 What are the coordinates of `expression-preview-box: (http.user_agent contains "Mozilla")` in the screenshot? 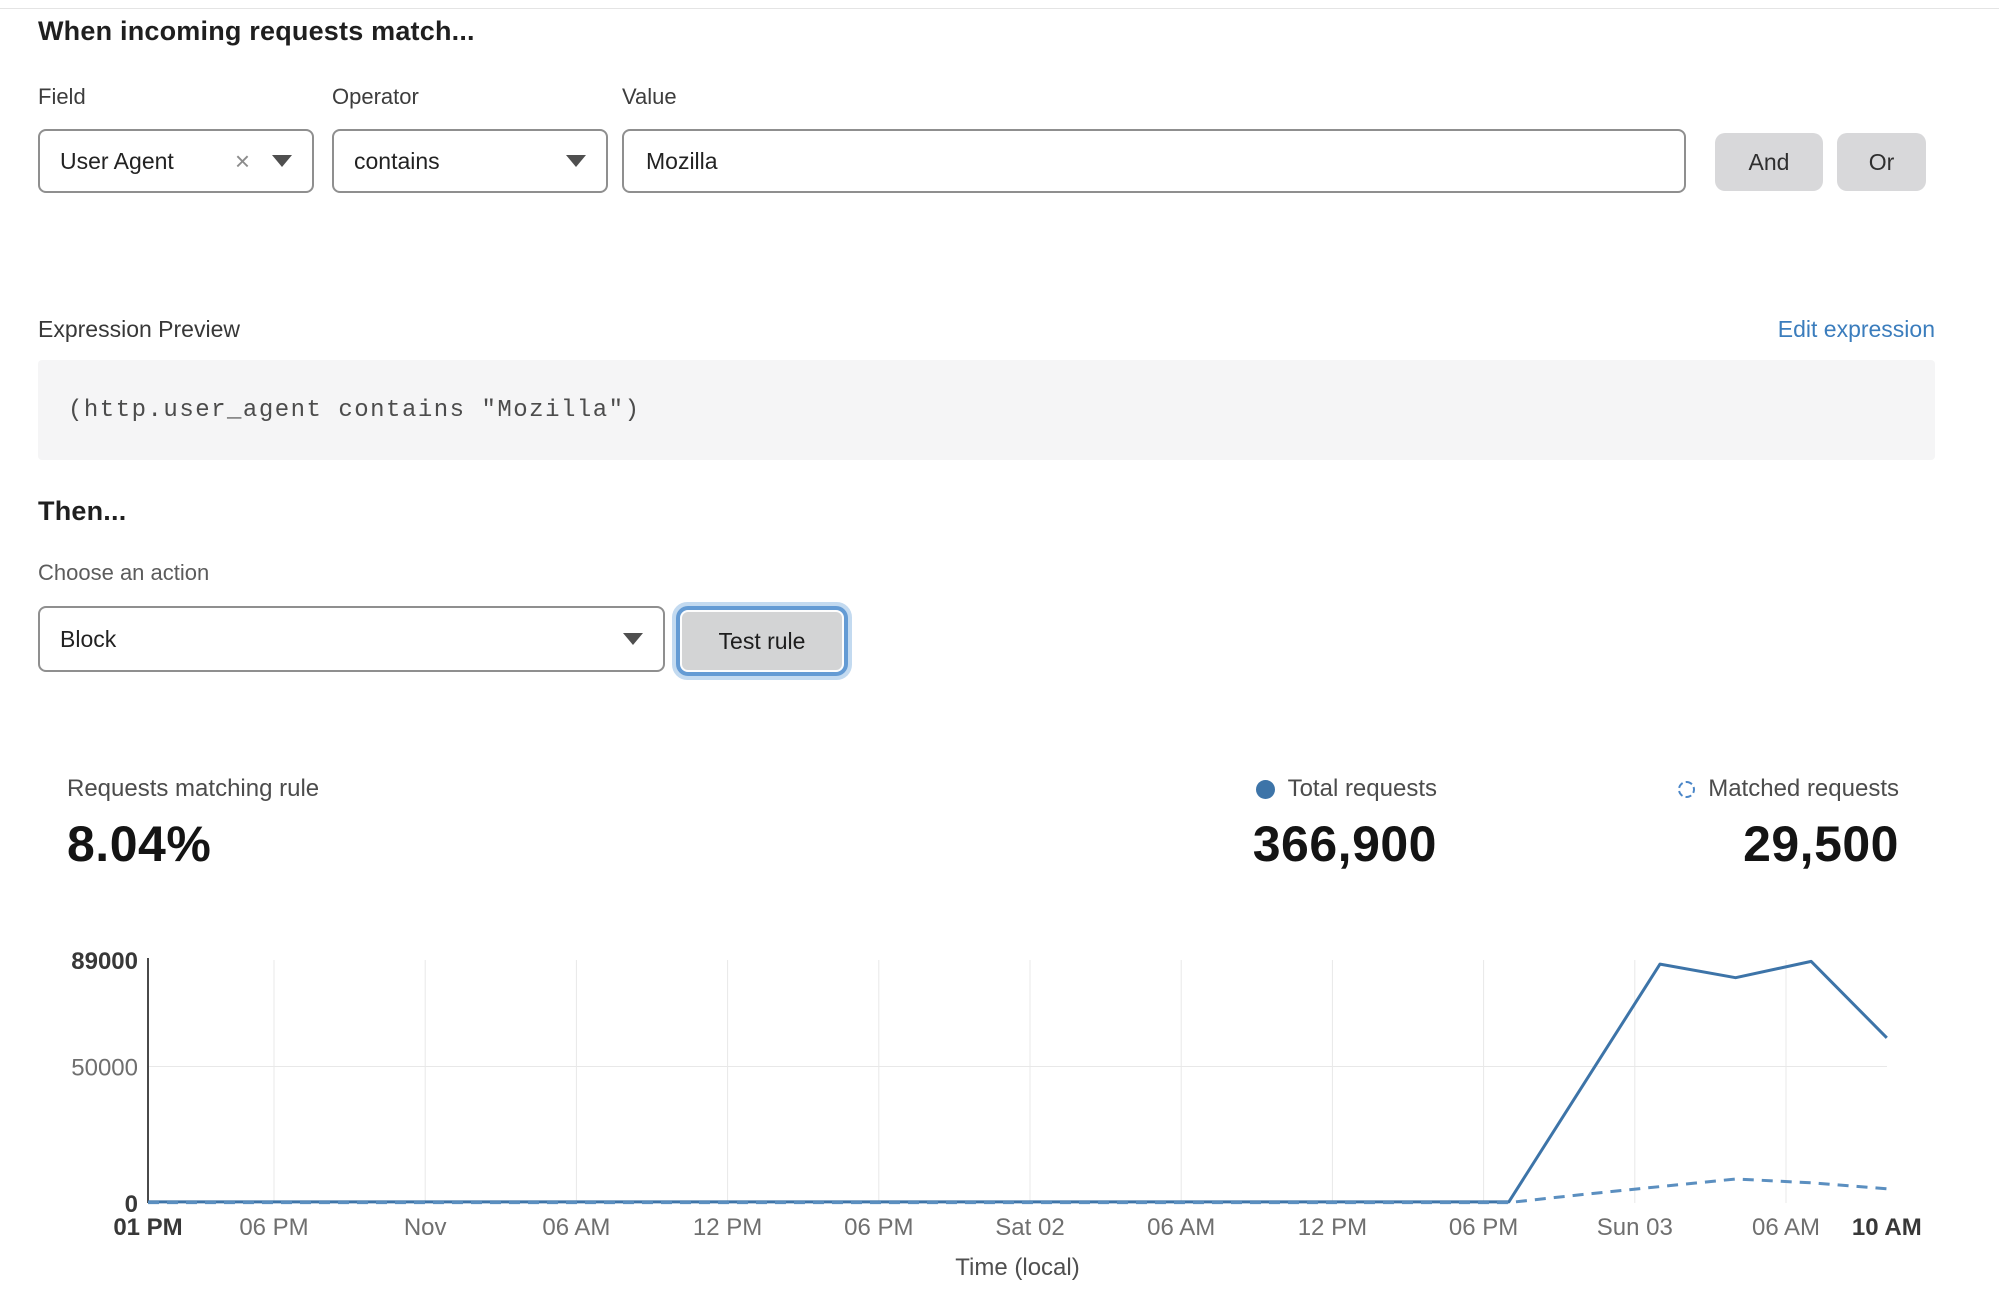 It's located at (986, 410).